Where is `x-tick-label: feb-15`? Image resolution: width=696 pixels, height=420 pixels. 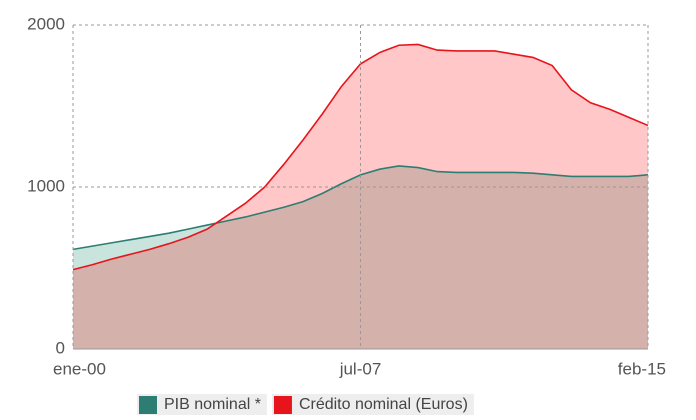 x-tick-label: feb-15 is located at coordinates (642, 368).